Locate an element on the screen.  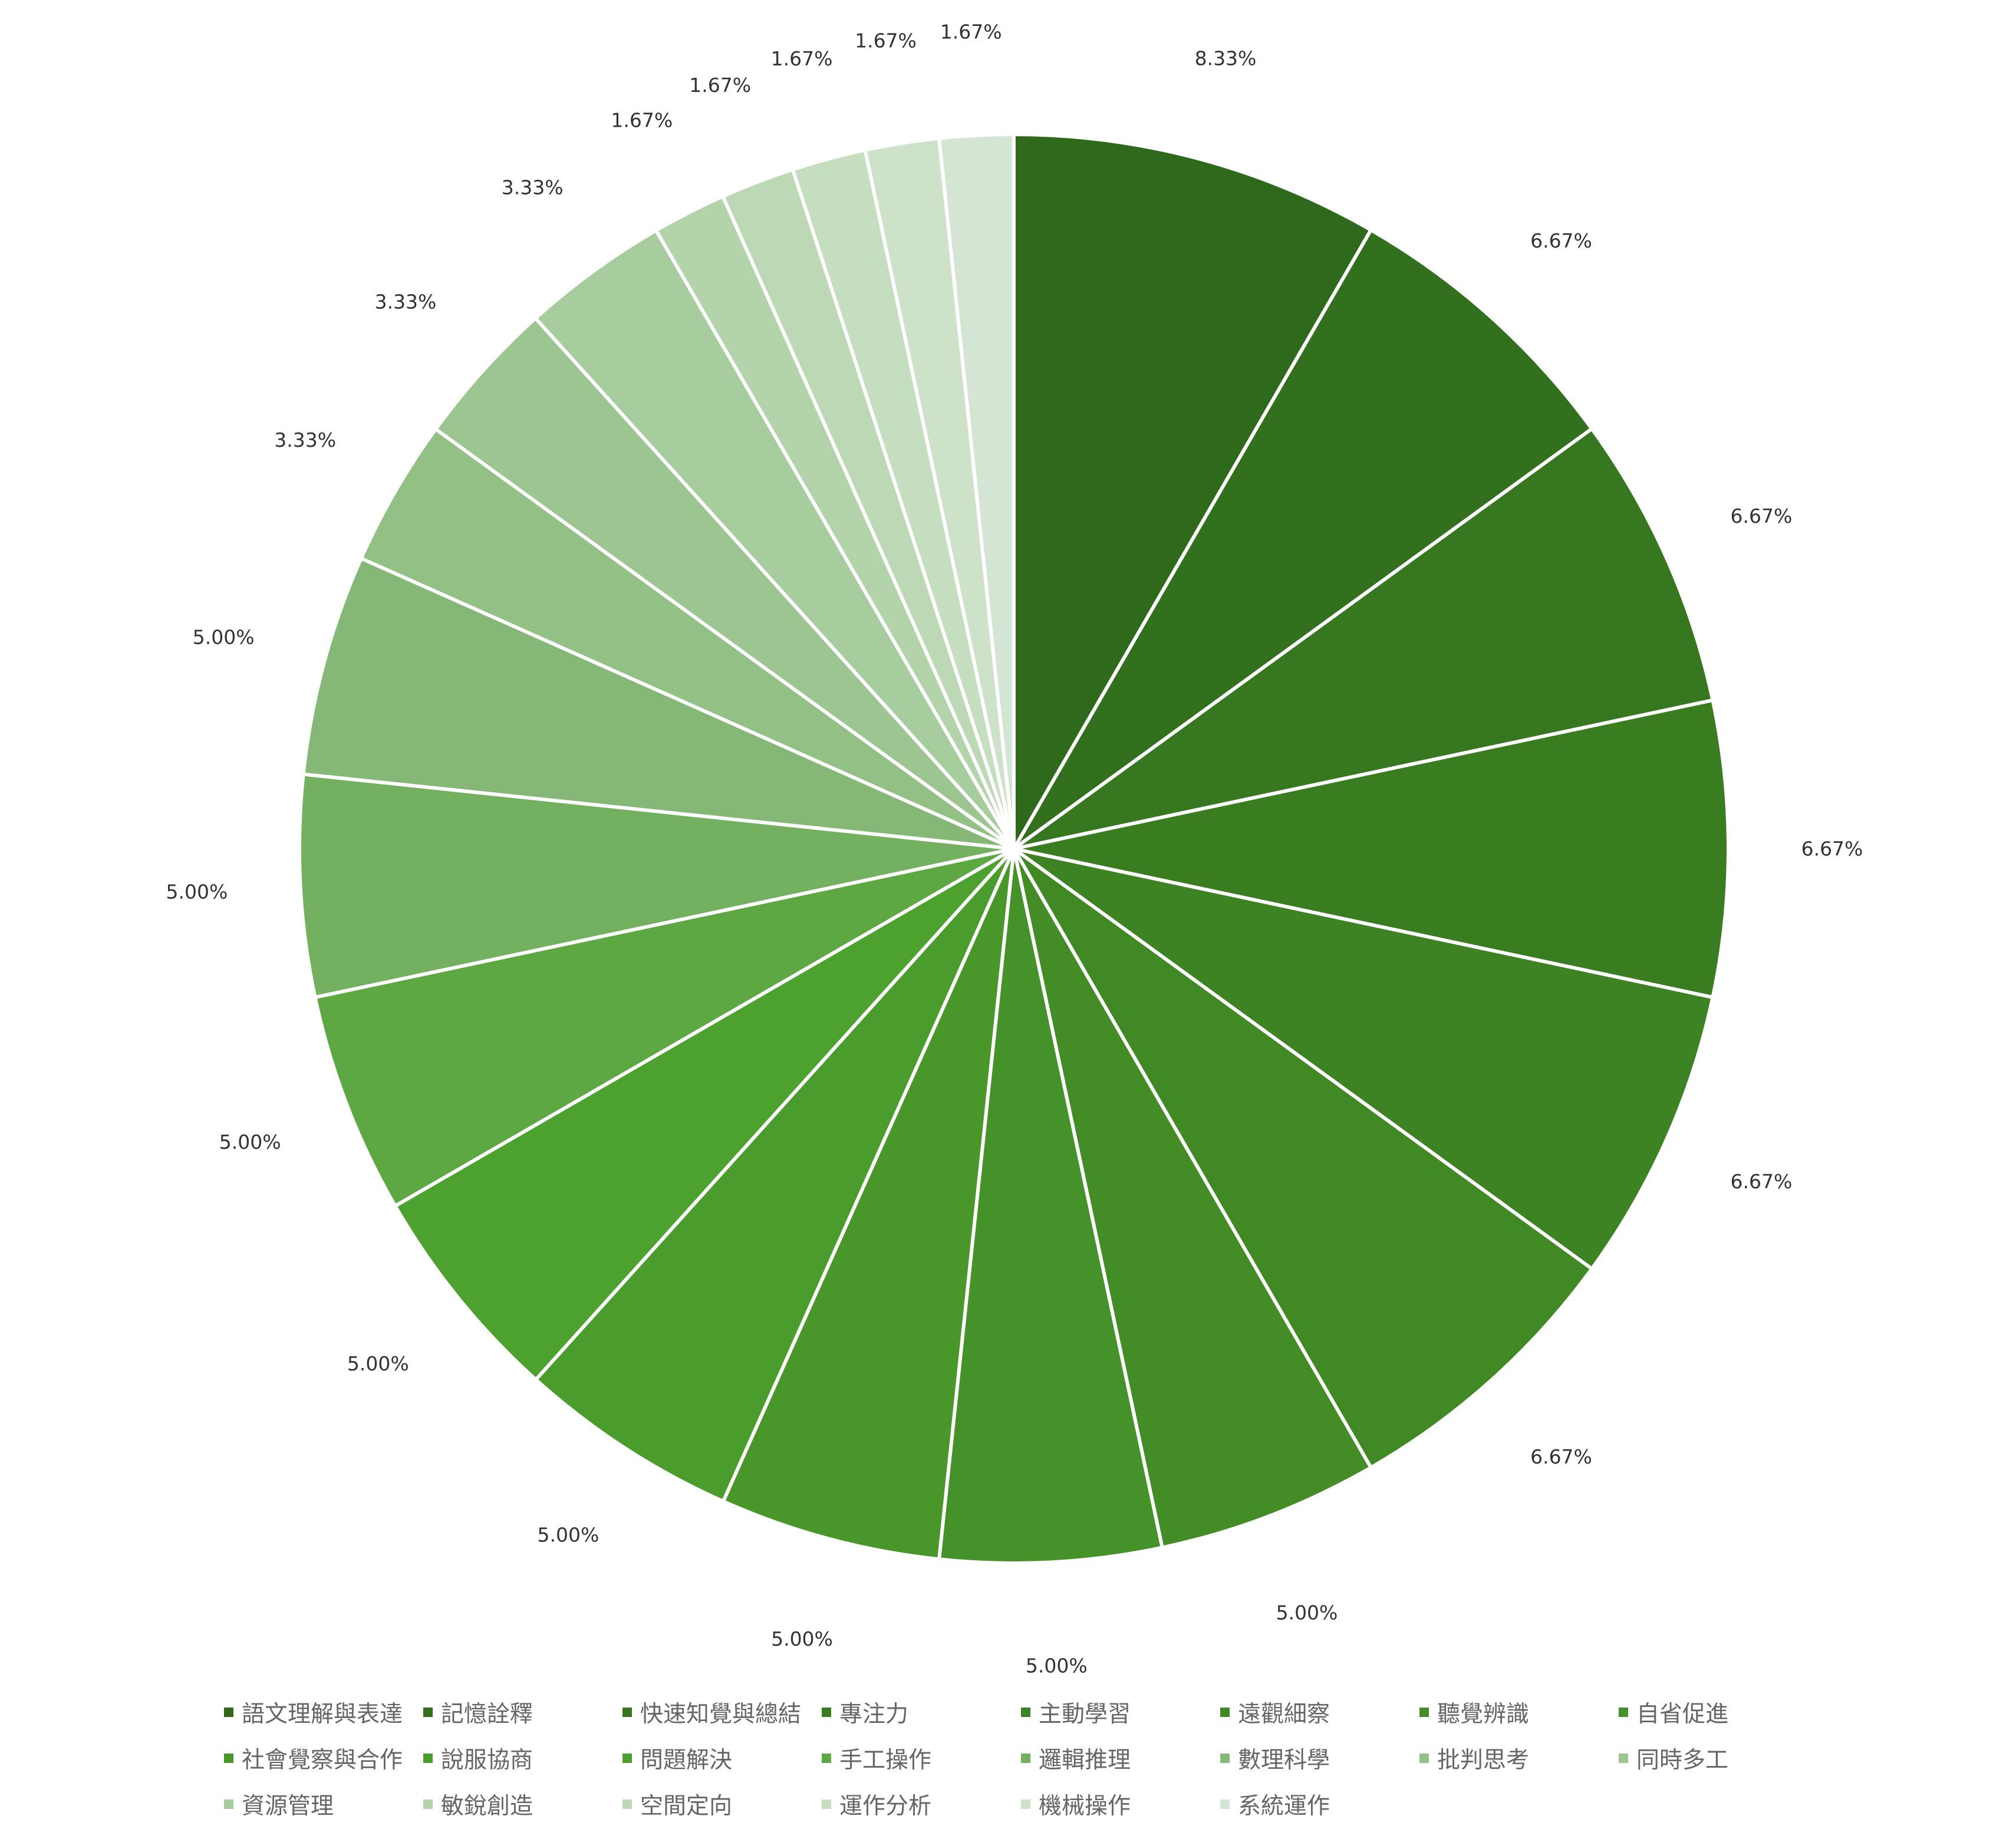
legend-label: 遠觀細察 is located at coordinates (1284, 1714).